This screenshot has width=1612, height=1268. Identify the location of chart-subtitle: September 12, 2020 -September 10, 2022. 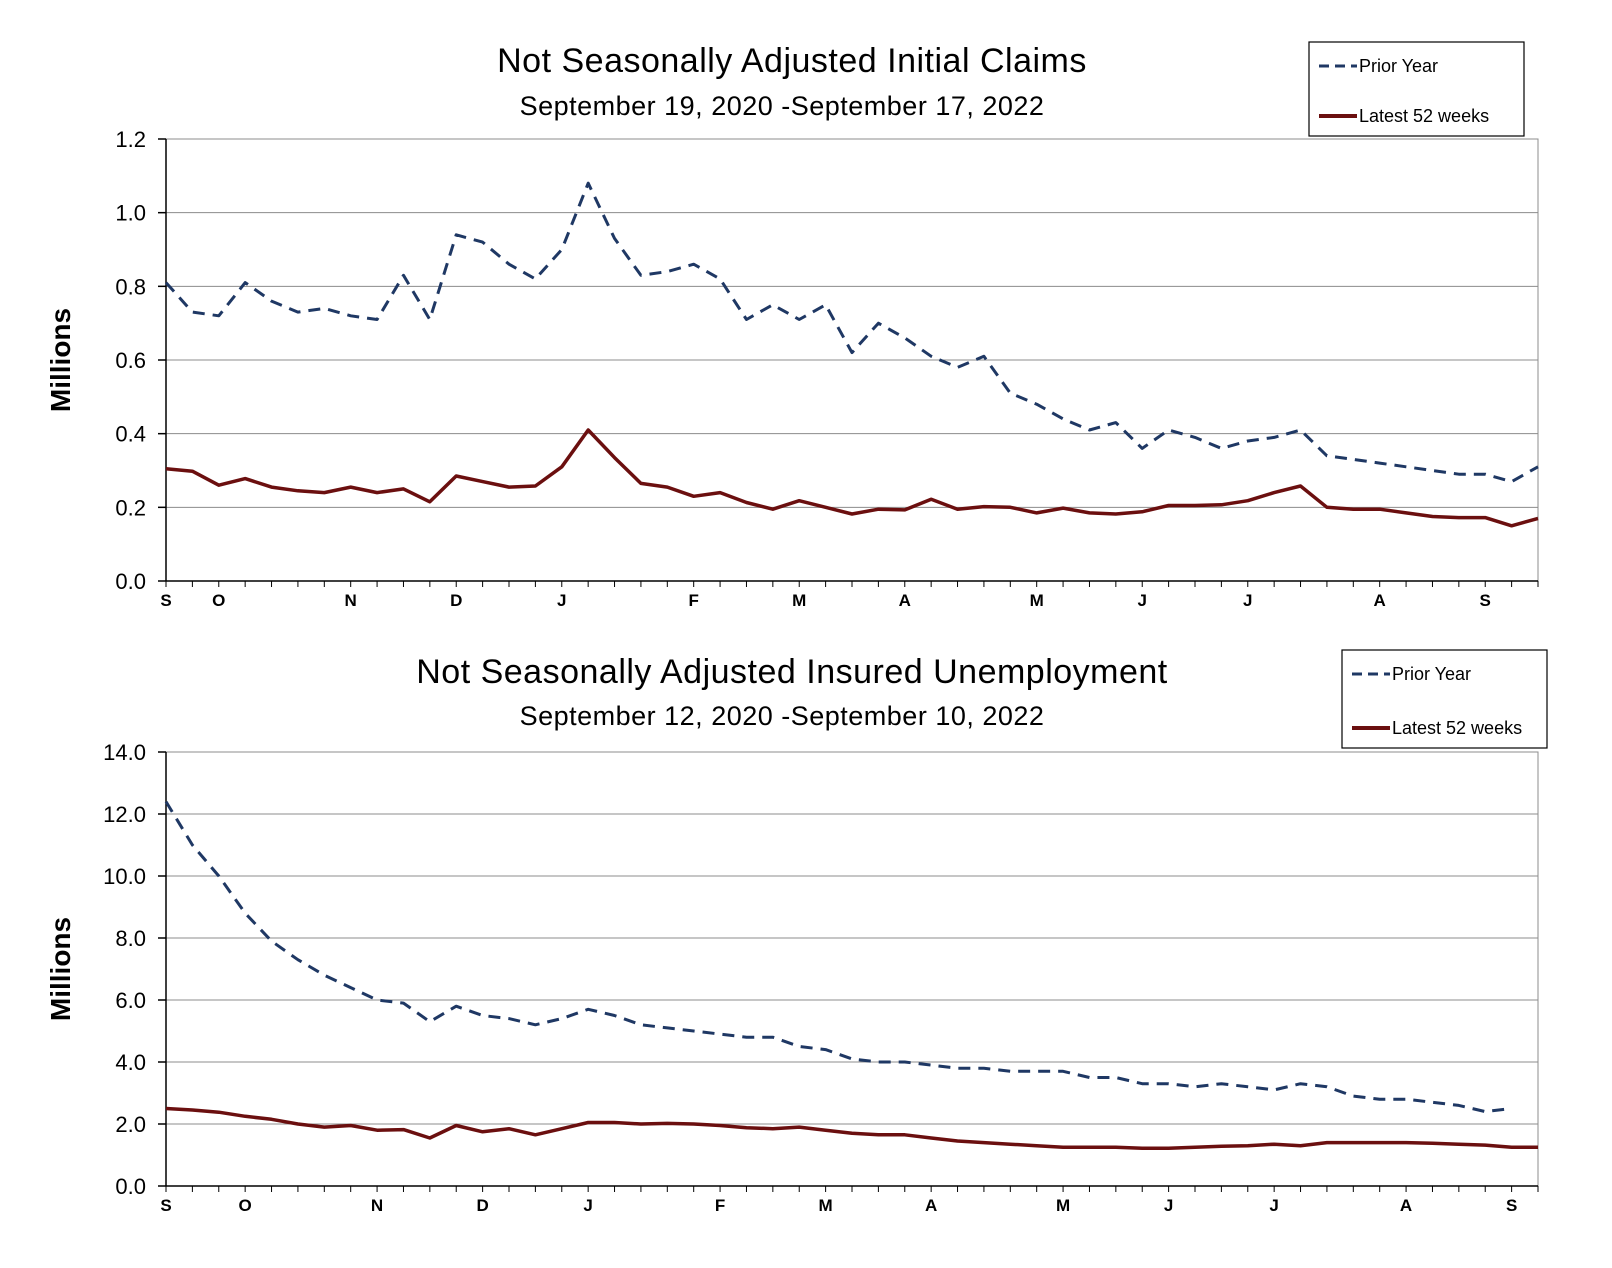
(782, 716).